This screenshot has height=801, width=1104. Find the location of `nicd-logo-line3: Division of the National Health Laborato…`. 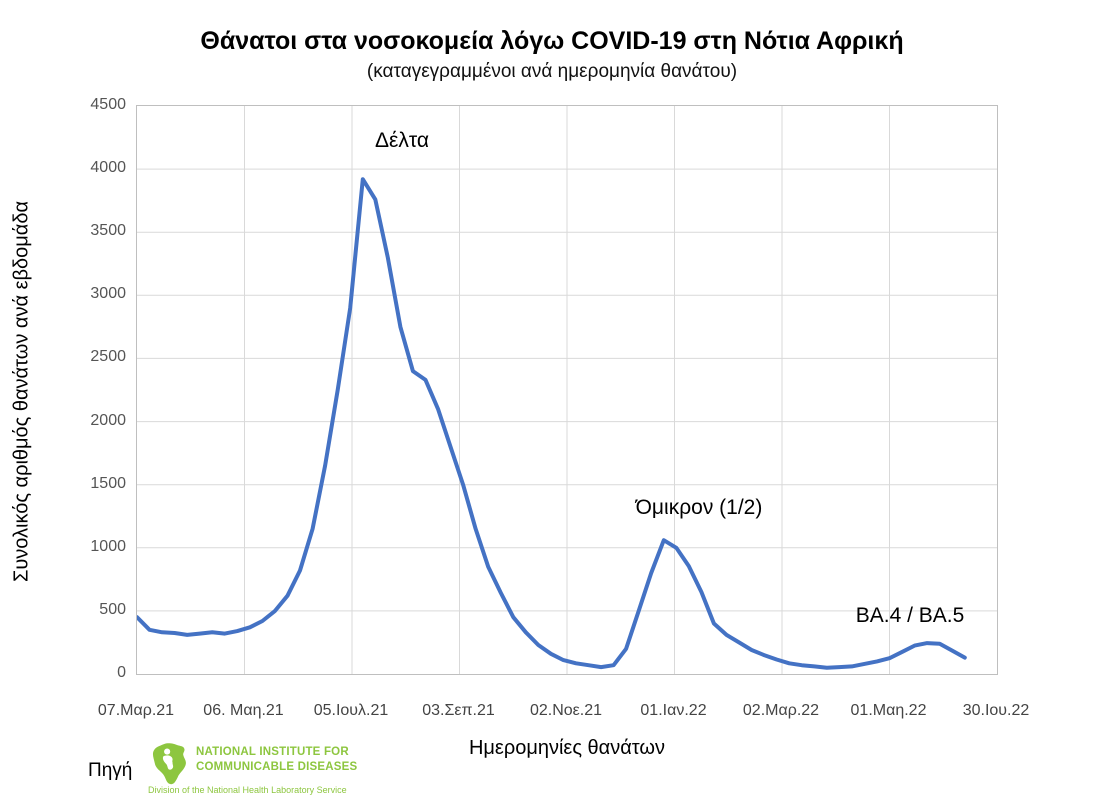

nicd-logo-line3: Division of the National Health Laborato… is located at coordinates (247, 790).